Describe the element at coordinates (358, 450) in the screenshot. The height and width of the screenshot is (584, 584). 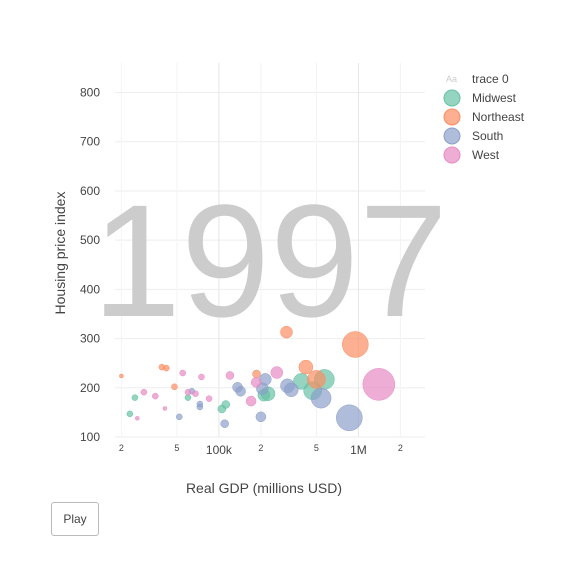
I see `x-tick-label: 1M` at that location.